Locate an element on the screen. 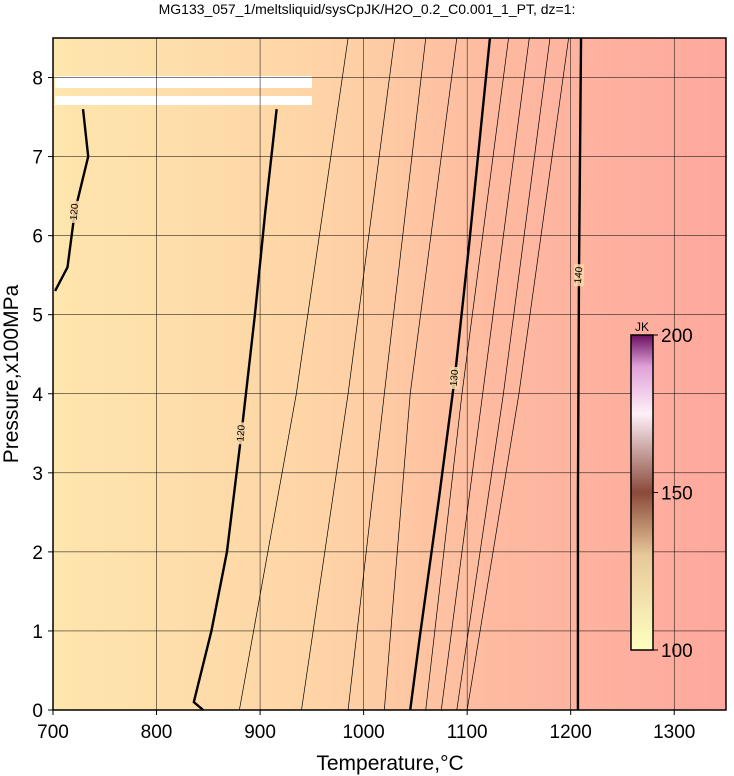 The width and height of the screenshot is (734, 776). y-tick-label: 5 is located at coordinates (37, 316).